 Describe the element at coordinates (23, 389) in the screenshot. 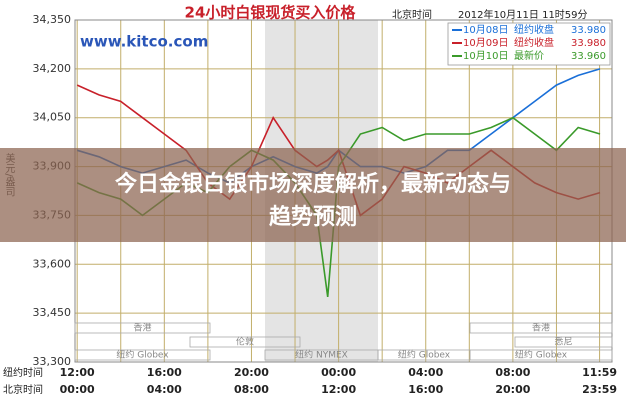

I see `x-row-label: 北京时间` at that location.